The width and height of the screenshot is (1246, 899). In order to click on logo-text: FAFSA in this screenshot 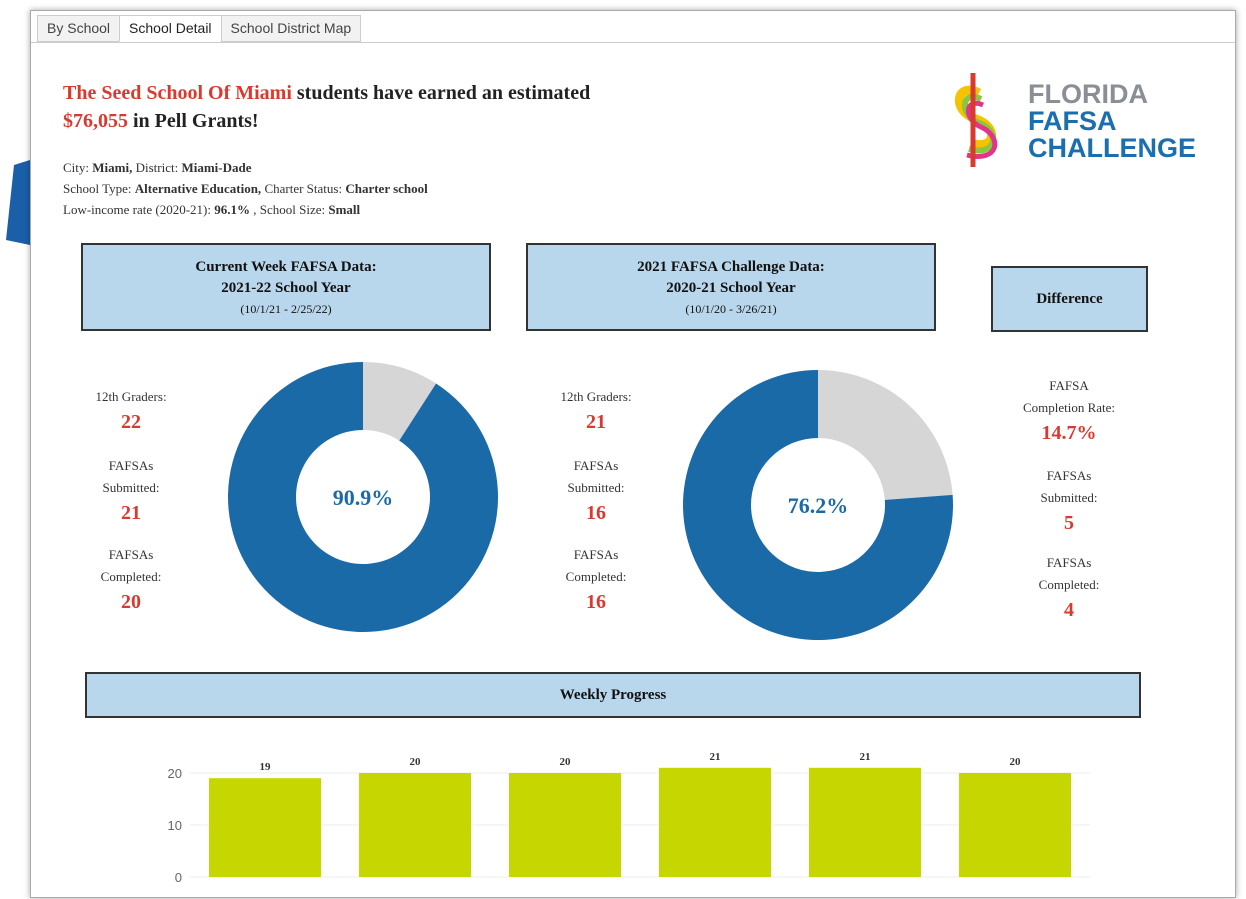, I will do `click(1072, 121)`.